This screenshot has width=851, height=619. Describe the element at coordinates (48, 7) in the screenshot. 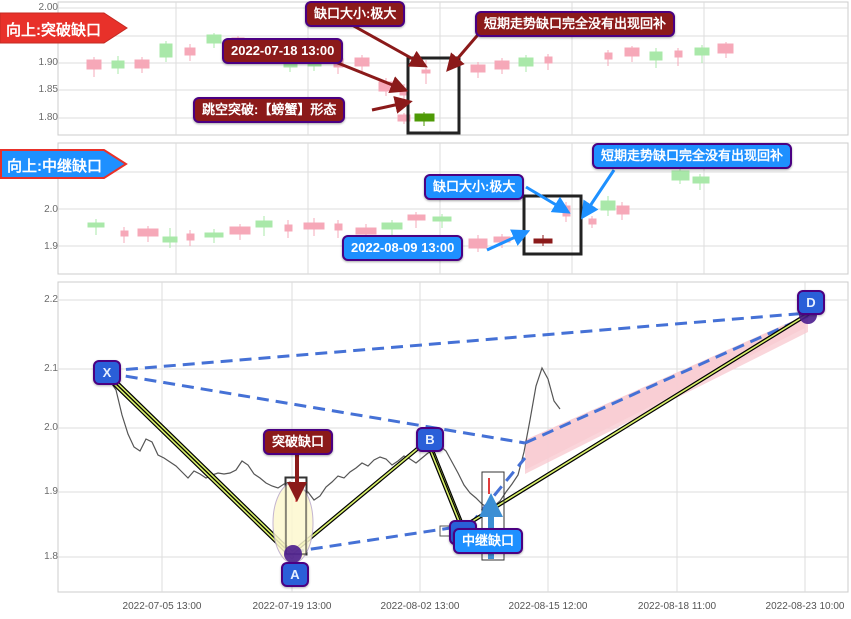

I see `y-tick: 2.00` at that location.